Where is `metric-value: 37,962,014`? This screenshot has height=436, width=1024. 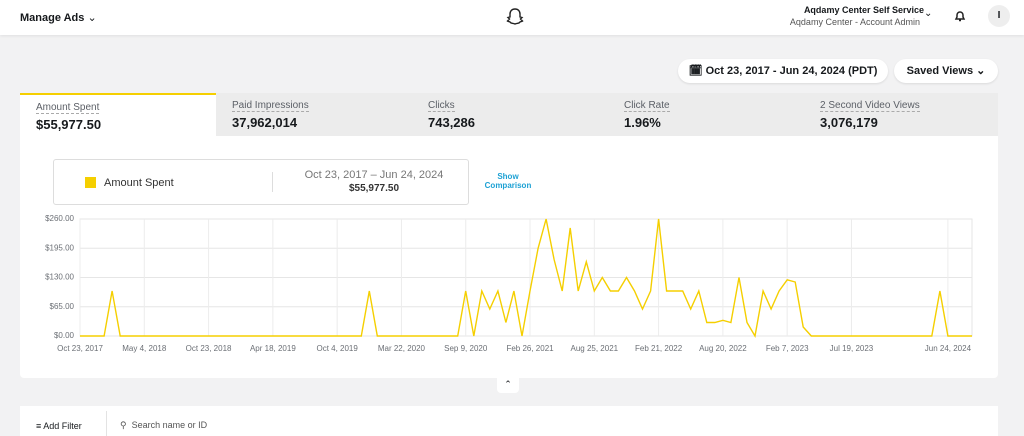 metric-value: 37,962,014 is located at coordinates (265, 122).